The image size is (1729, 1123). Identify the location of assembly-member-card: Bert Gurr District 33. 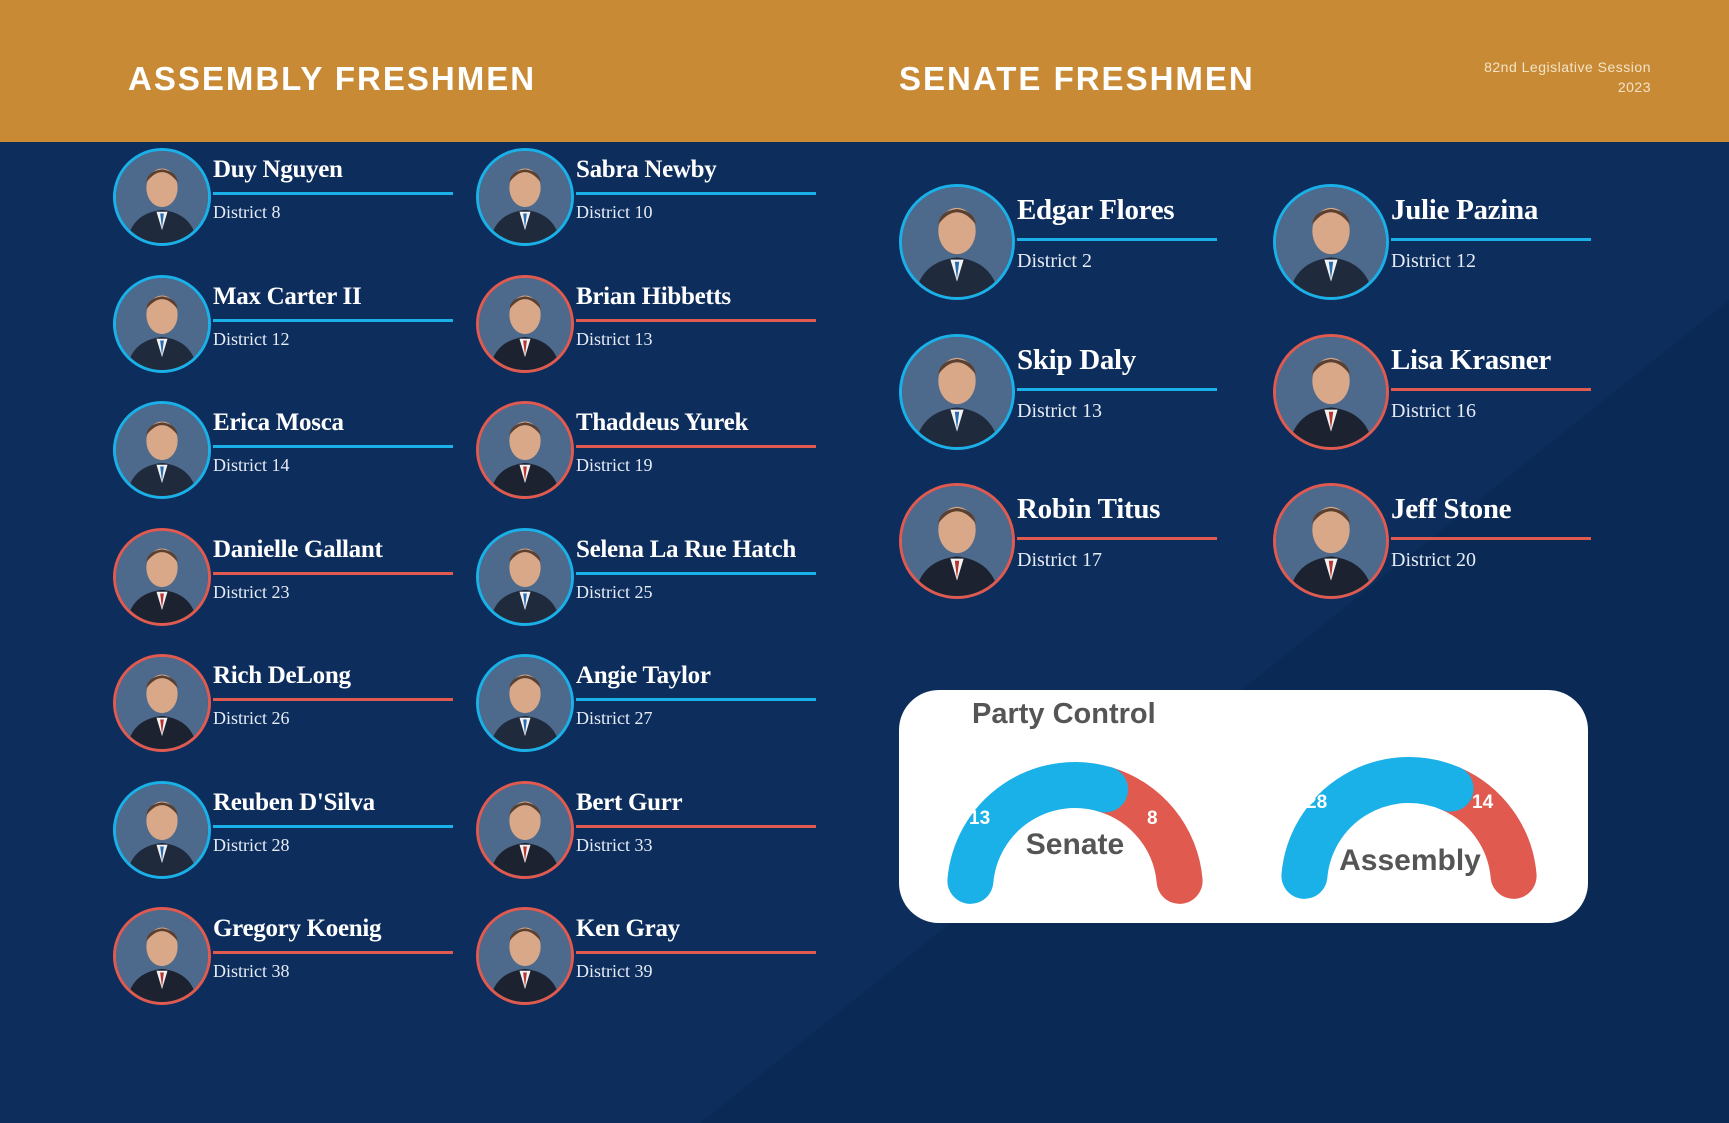
(661, 830).